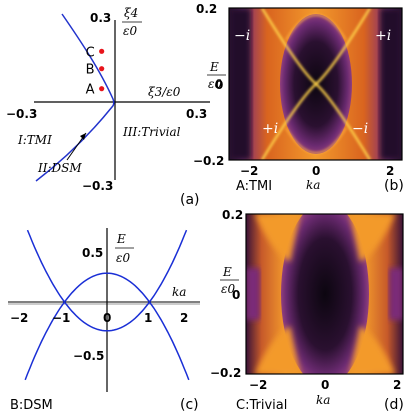 Image resolution: width=415 pixels, height=415 pixels. I want to click on panel-b-xlabel: ka, so click(313, 185).